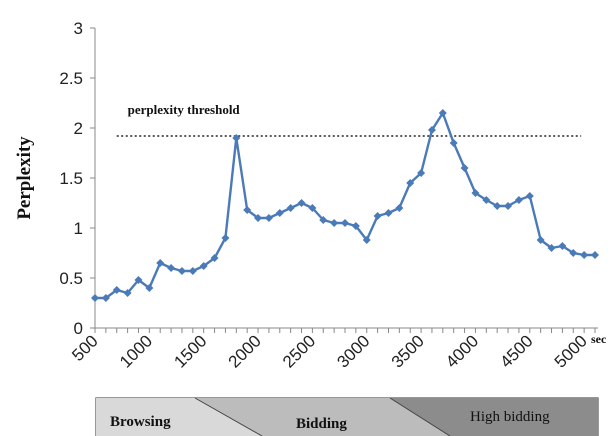 The width and height of the screenshot is (612, 436). Describe the element at coordinates (24, 178) in the screenshot. I see `y-axis-label: Perplexity` at that location.